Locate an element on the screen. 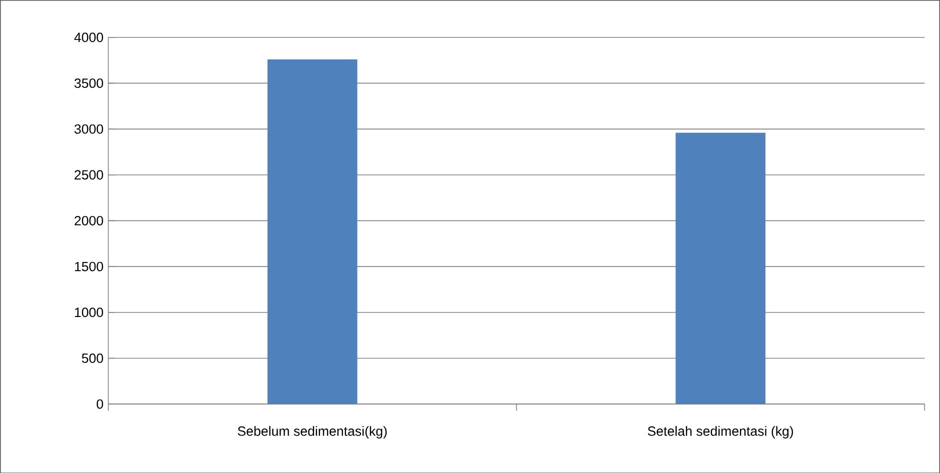 The image size is (940, 473). y-tick-label: 3500 is located at coordinates (89, 83).